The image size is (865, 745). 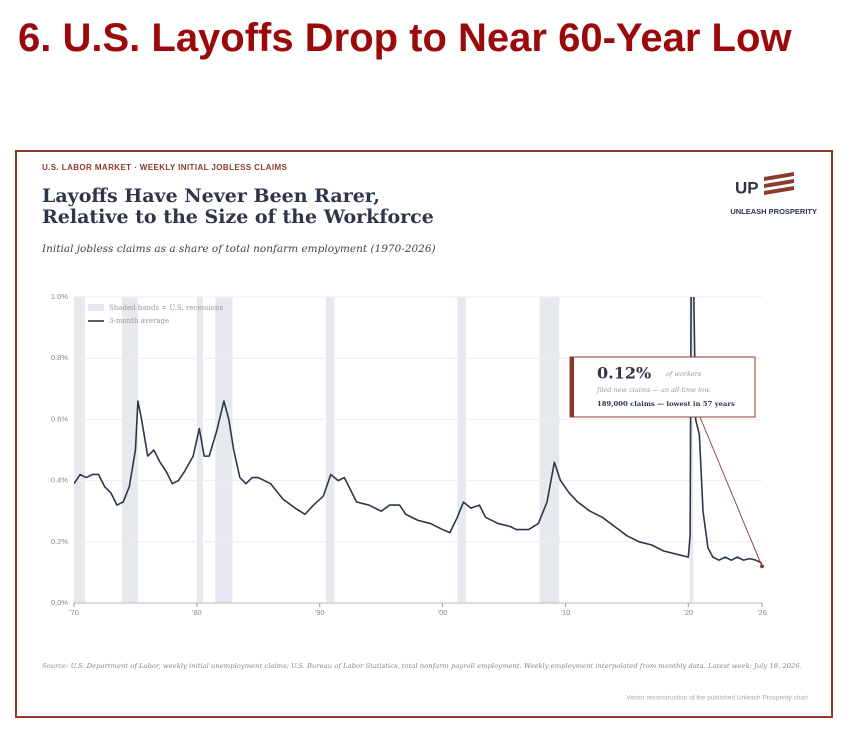 I want to click on chart-title: Layoffs Have Never Been Rarer,, so click(x=211, y=196).